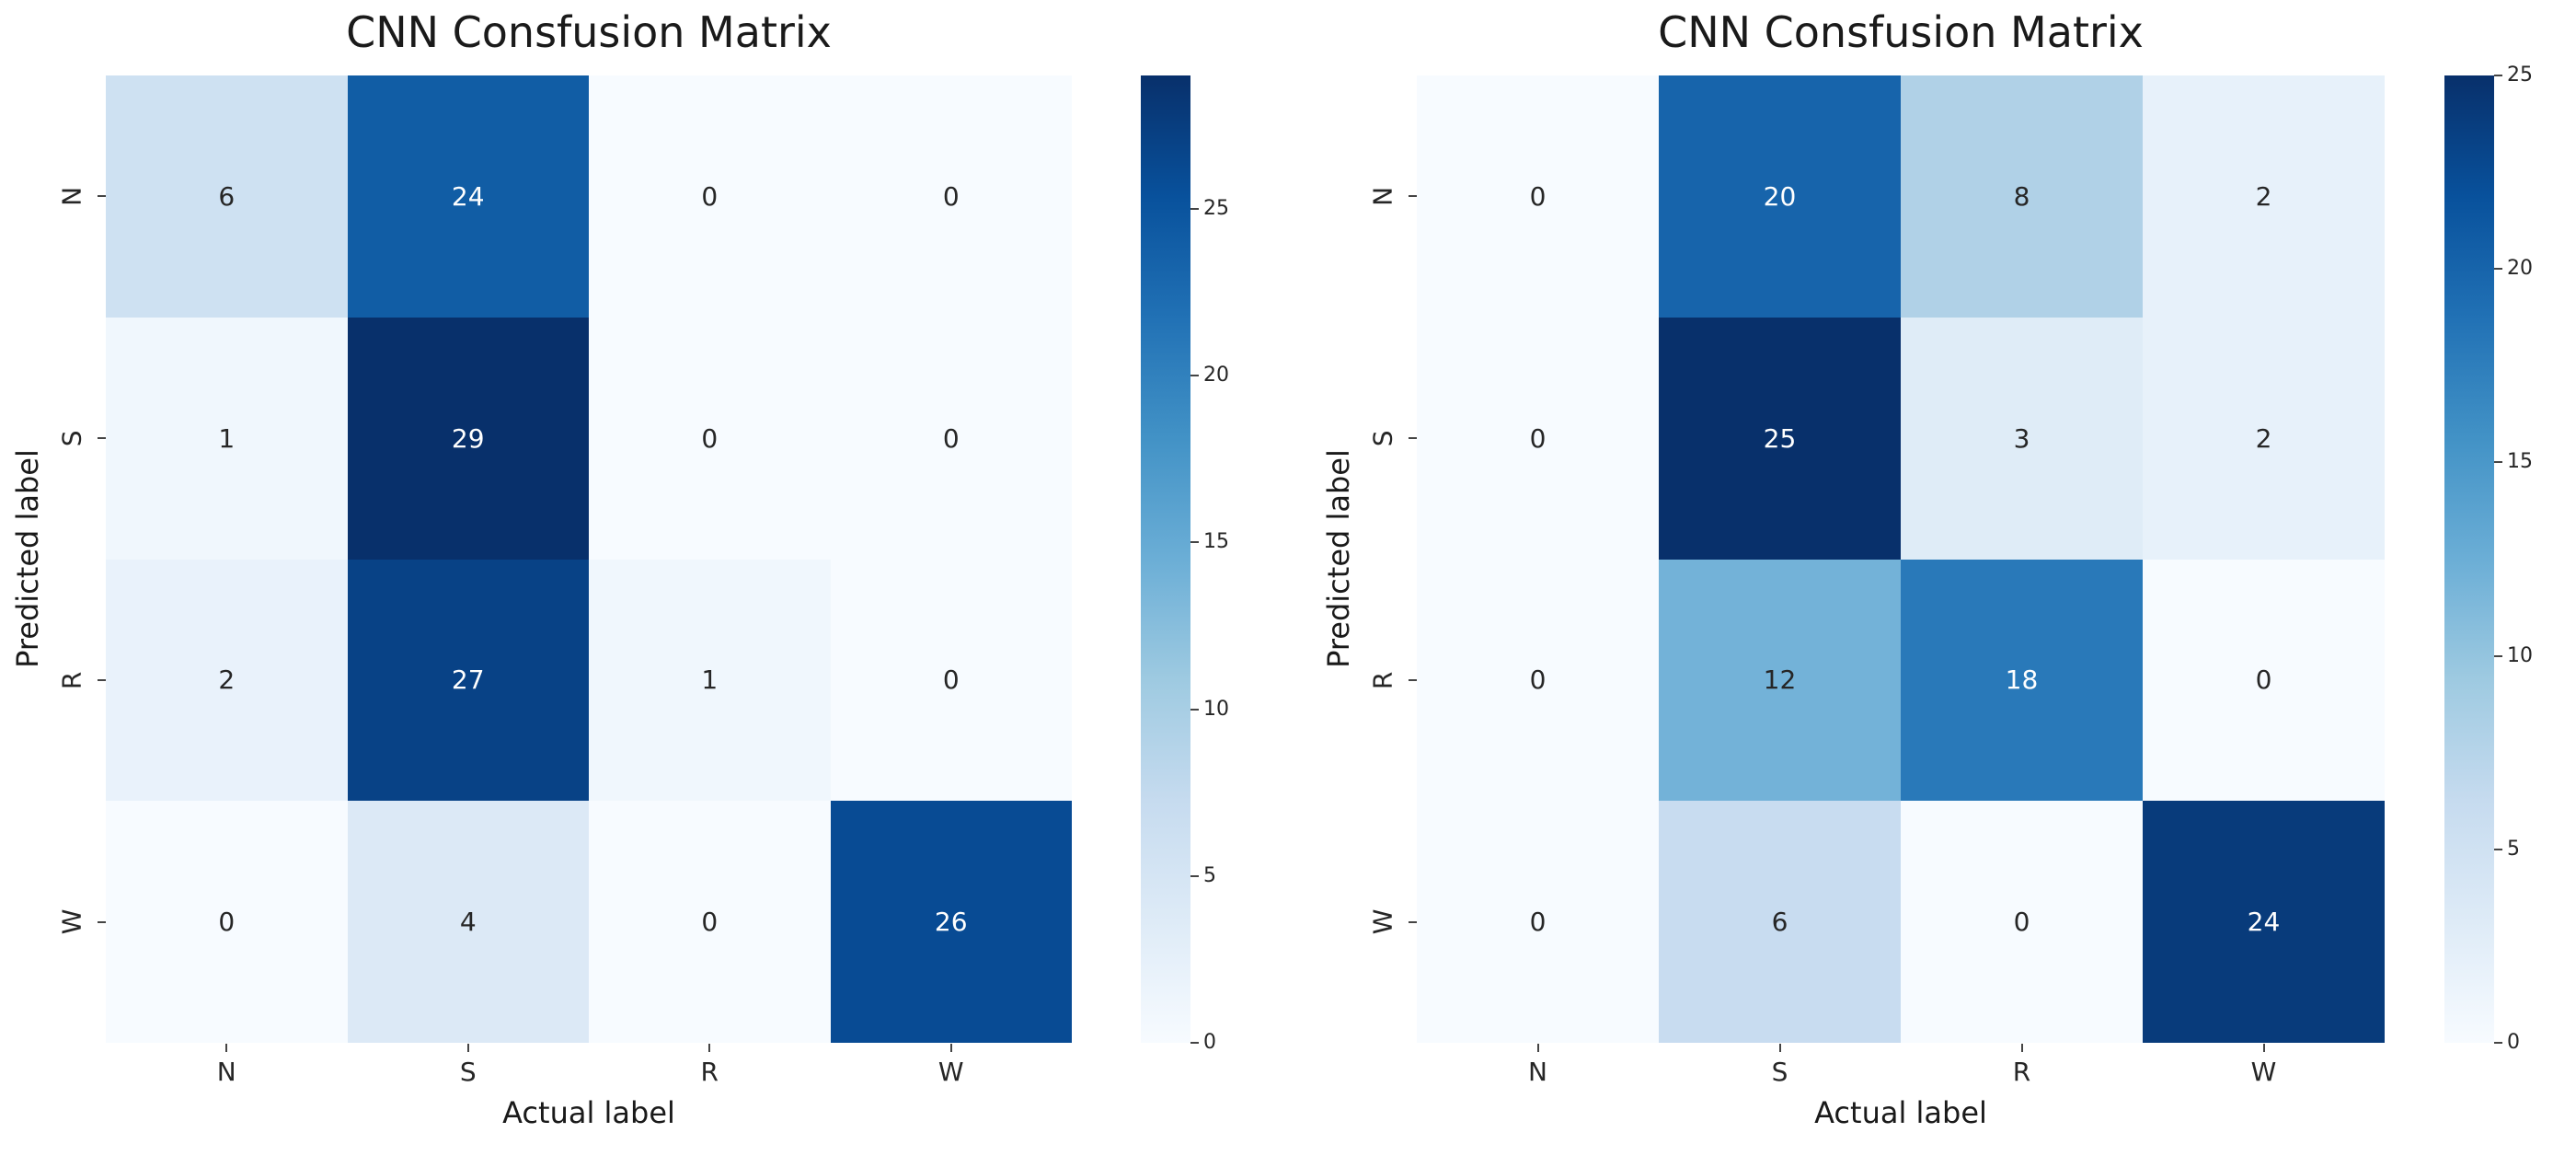 This screenshot has height=1156, width=2576. Describe the element at coordinates (1780, 438) in the screenshot. I see `heatmap-cell: 25` at that location.